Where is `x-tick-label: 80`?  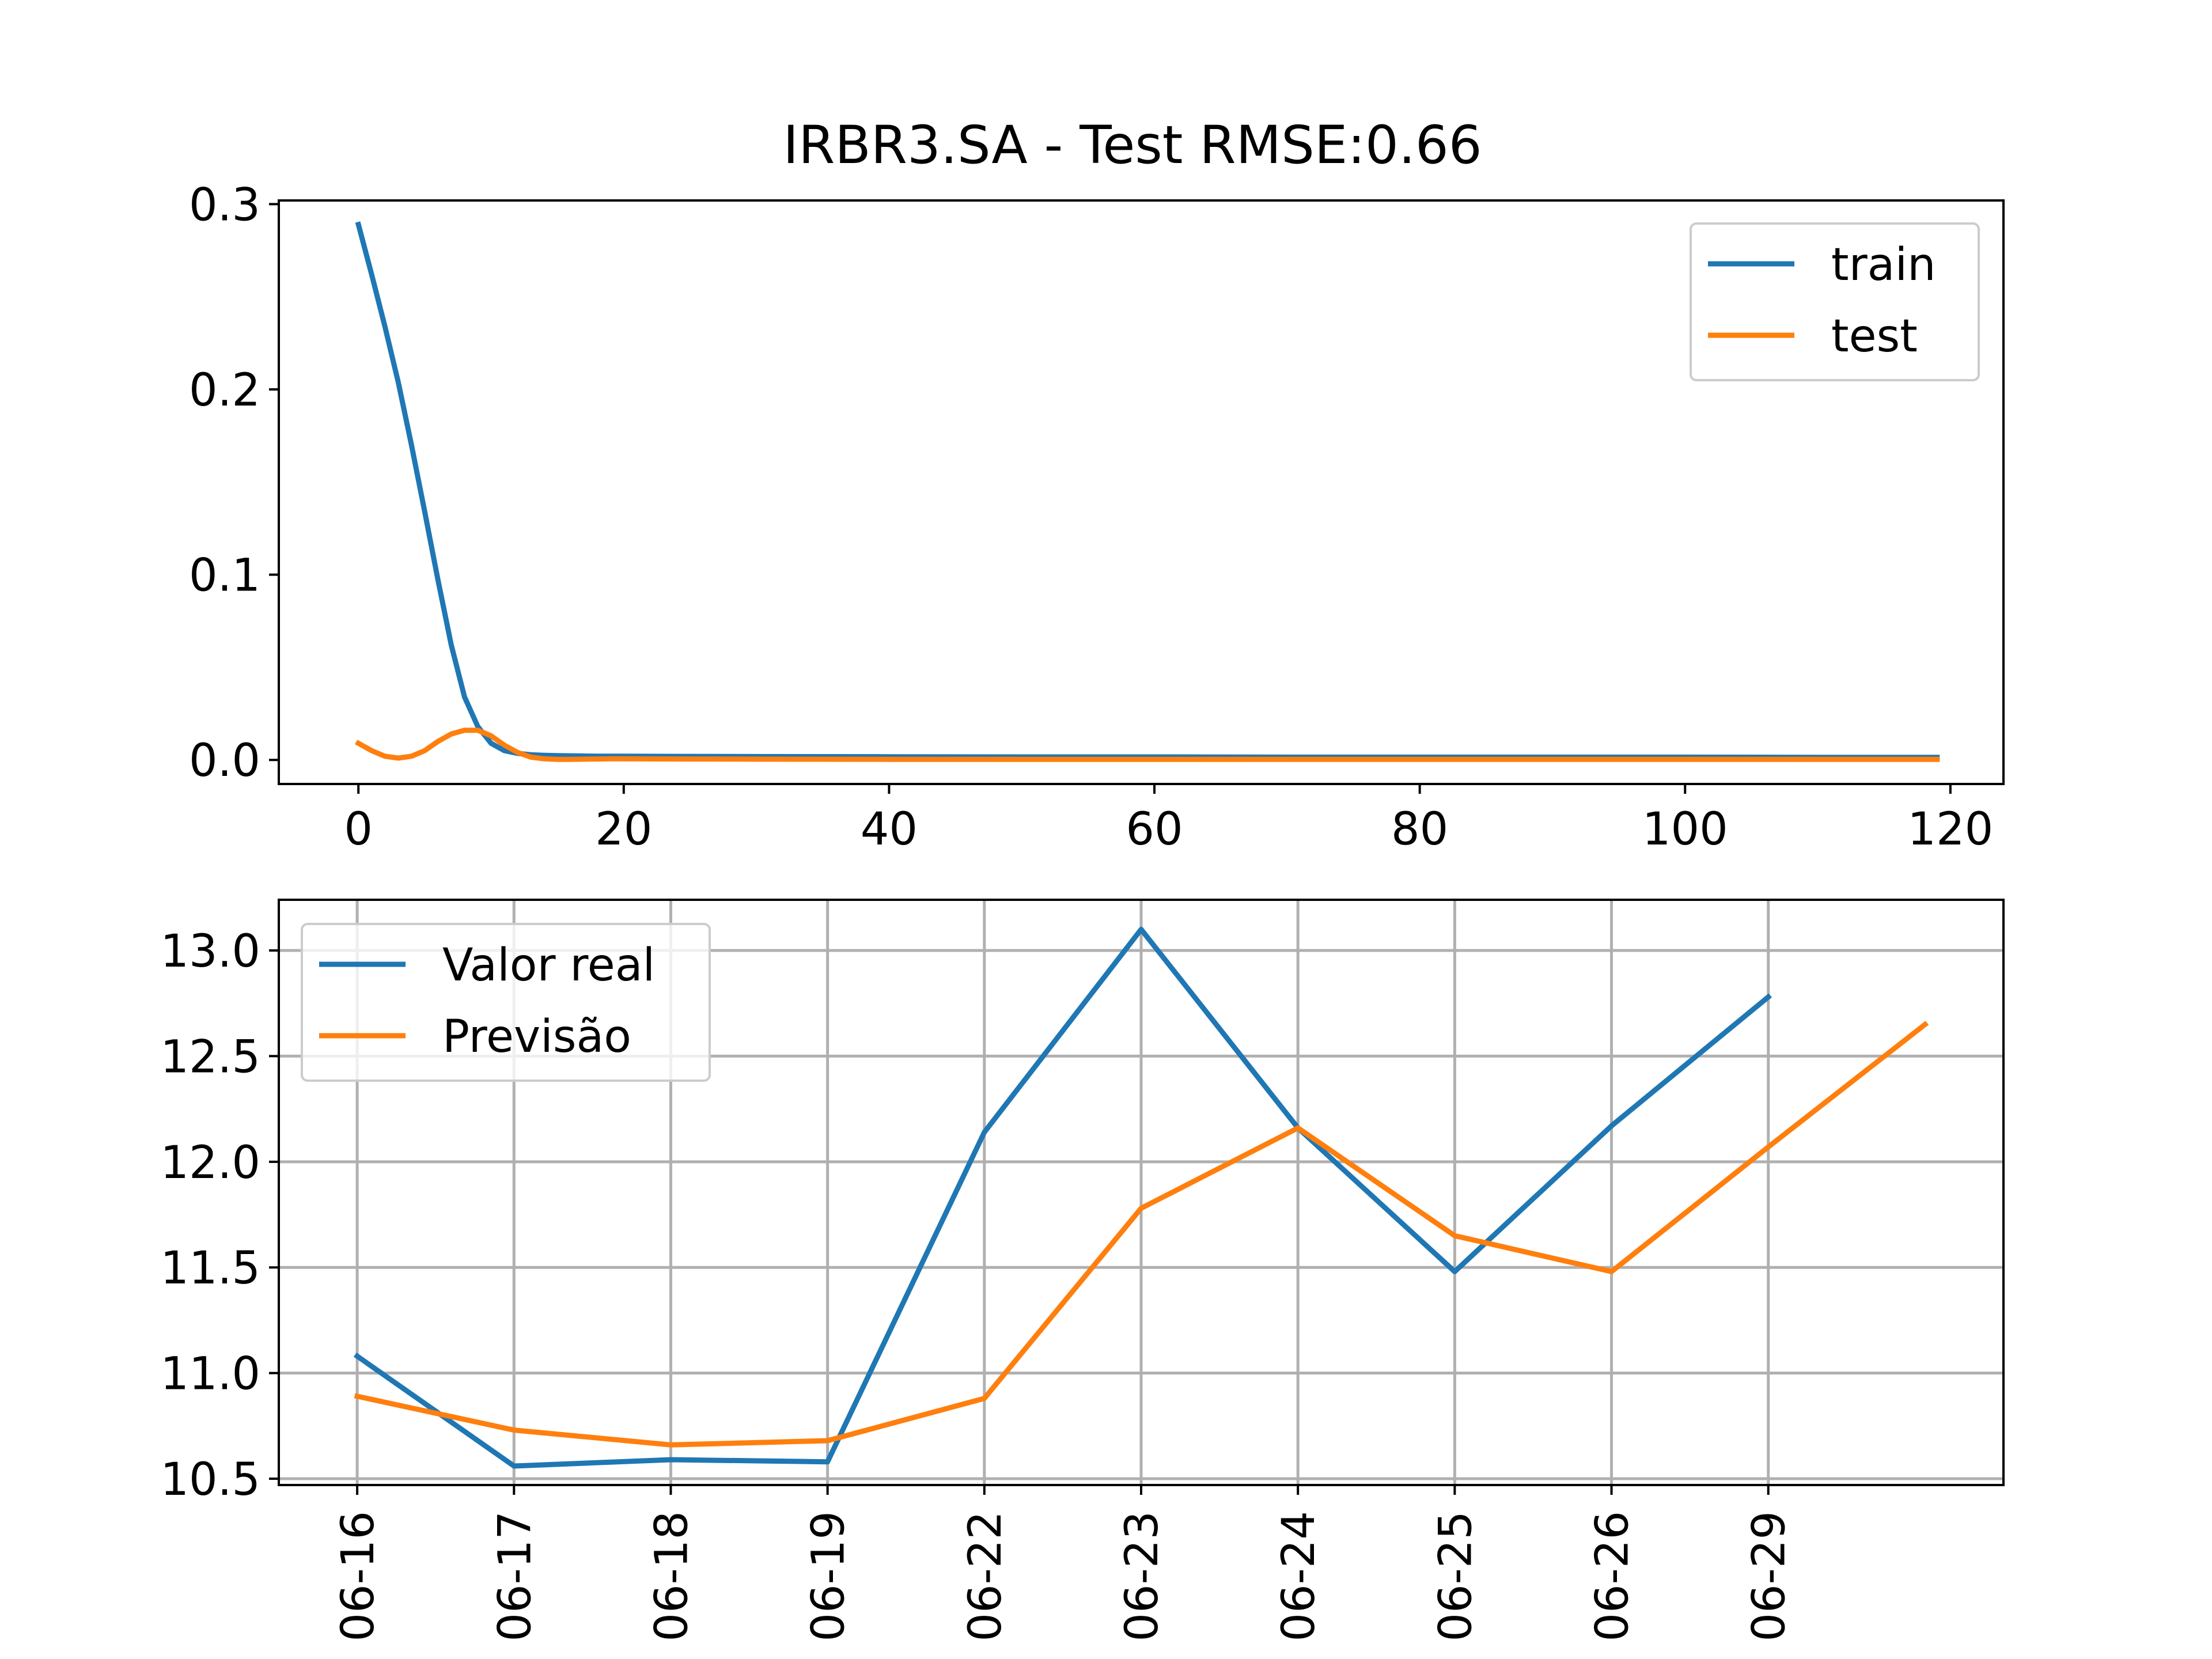 x-tick-label: 80 is located at coordinates (1419, 829).